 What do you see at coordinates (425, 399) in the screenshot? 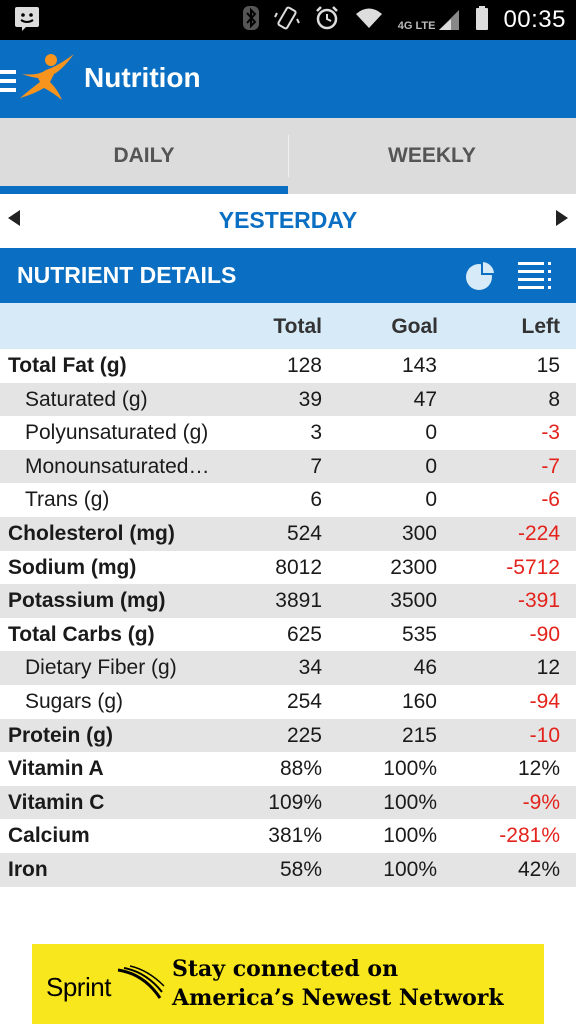
I see `nutrient-goal: 47` at bounding box center [425, 399].